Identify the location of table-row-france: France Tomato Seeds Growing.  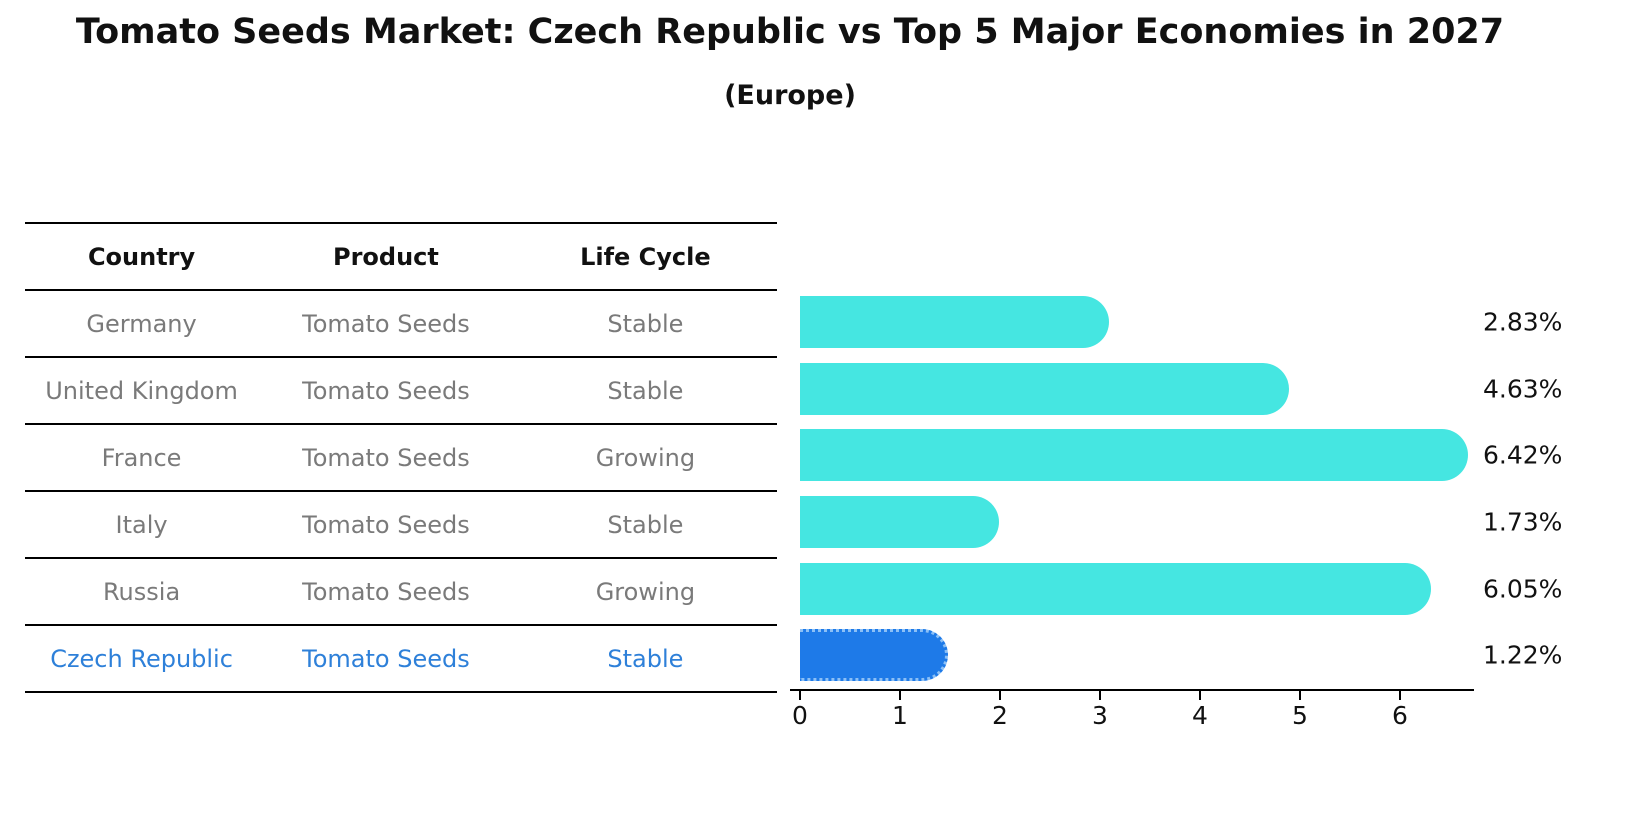
(401, 456).